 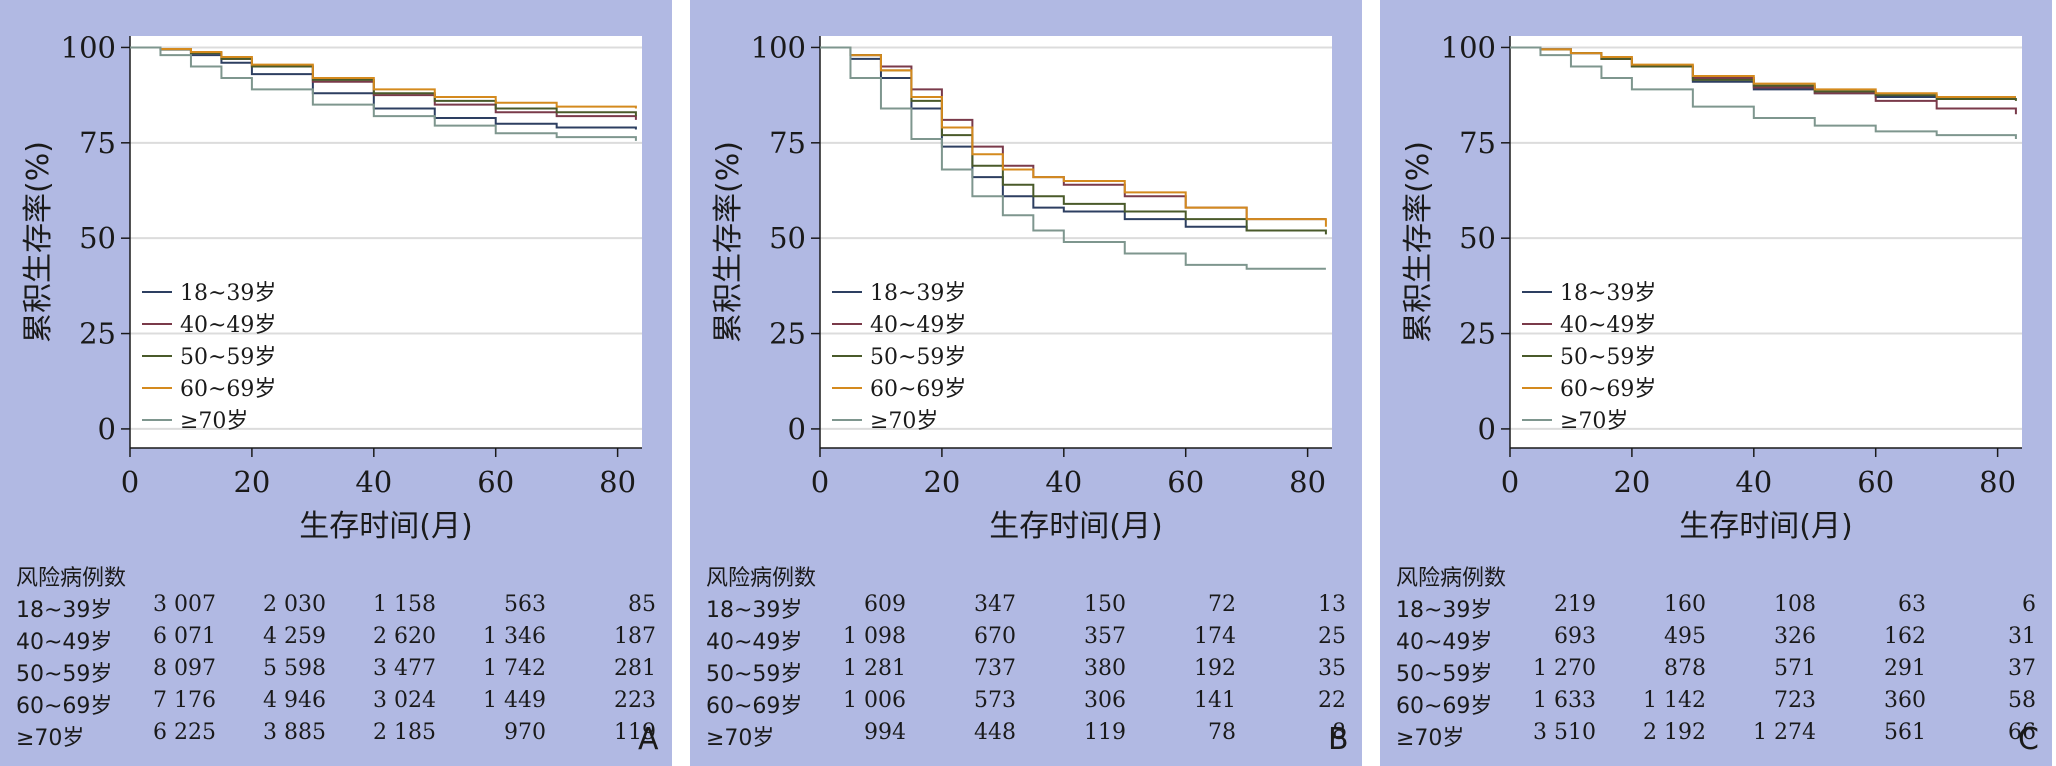 What do you see at coordinates (1105, 668) in the screenshot?
I see `risk-cell: 380` at bounding box center [1105, 668].